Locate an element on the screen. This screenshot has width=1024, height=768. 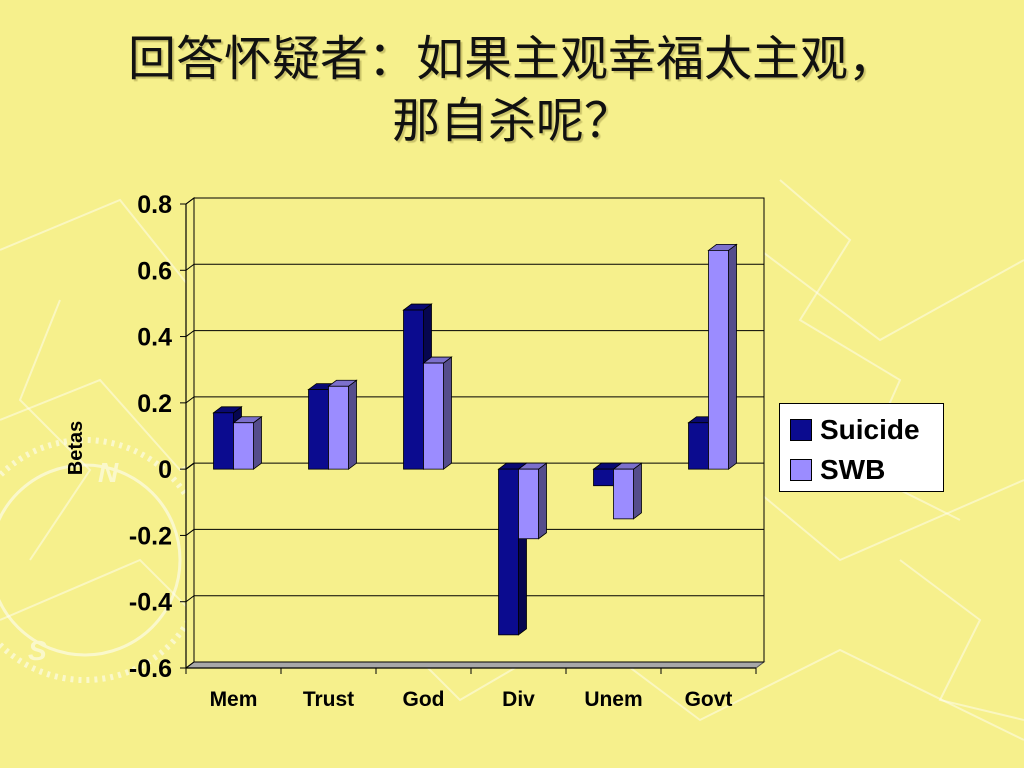
x-tick-label: Unem is located at coordinates (613, 699).